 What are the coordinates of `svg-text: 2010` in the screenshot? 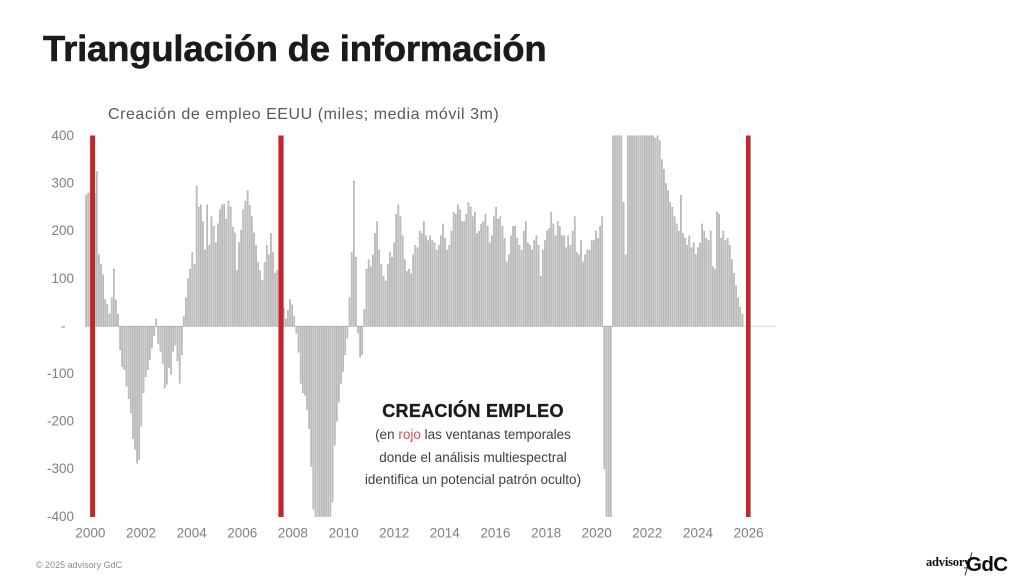 It's located at (344, 533).